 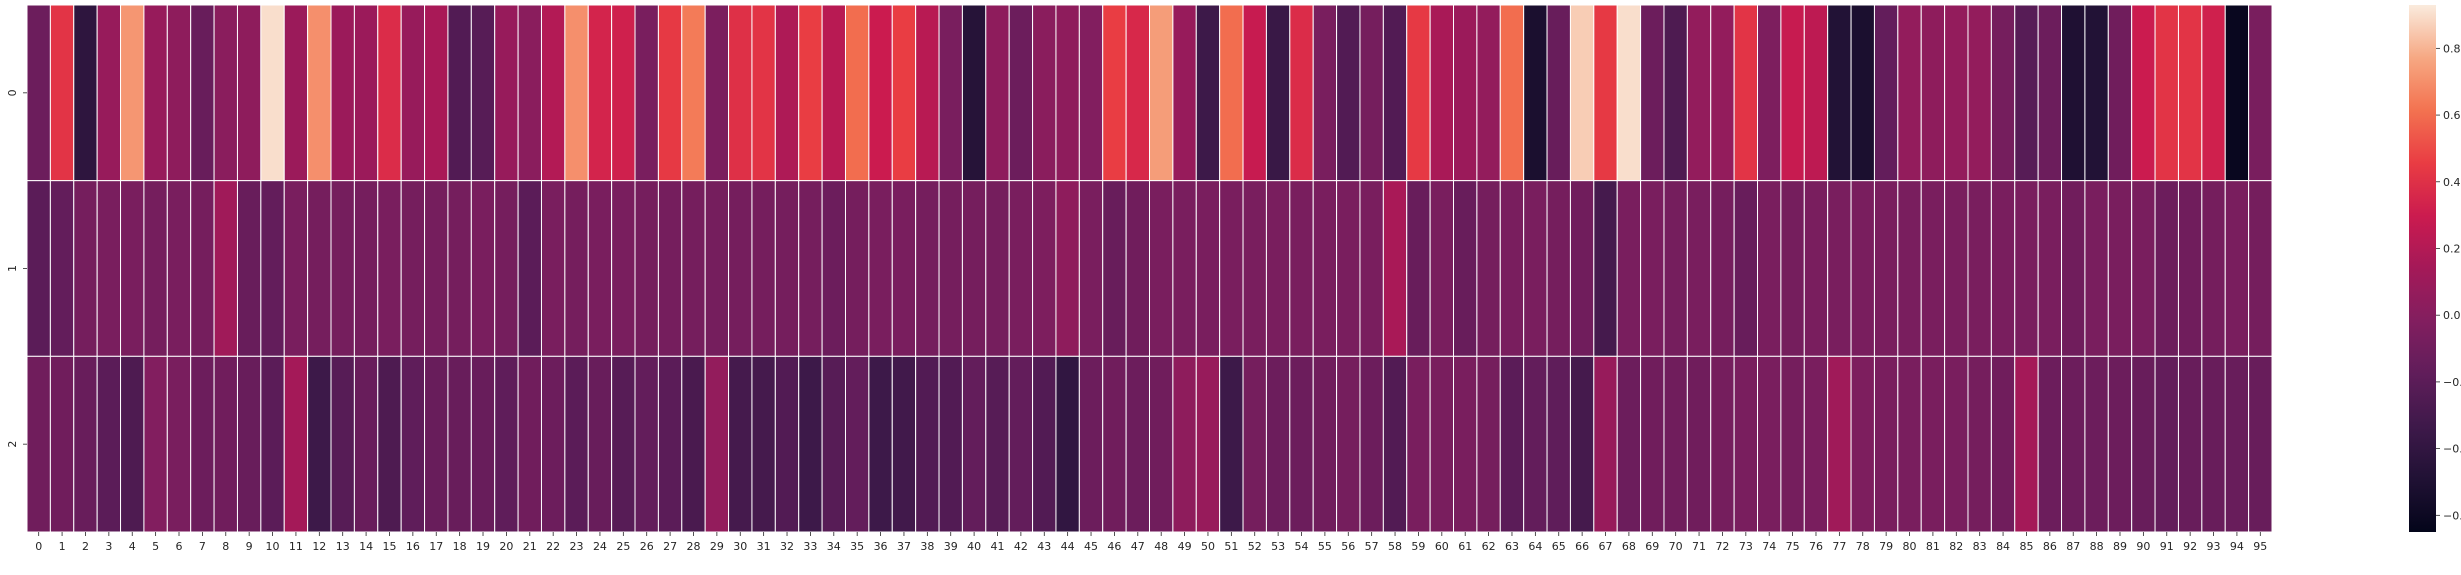 I want to click on x-tick-label: 16, so click(x=413, y=546).